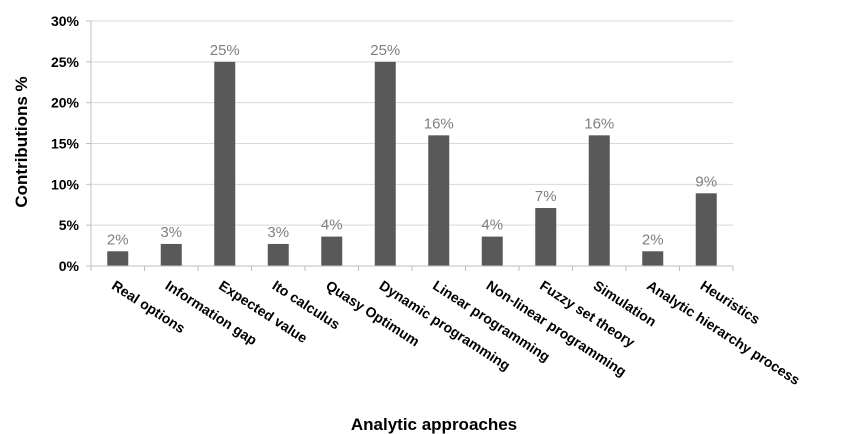 The image size is (849, 434). Describe the element at coordinates (65, 184) in the screenshot. I see `y-tick-label: 10%` at that location.